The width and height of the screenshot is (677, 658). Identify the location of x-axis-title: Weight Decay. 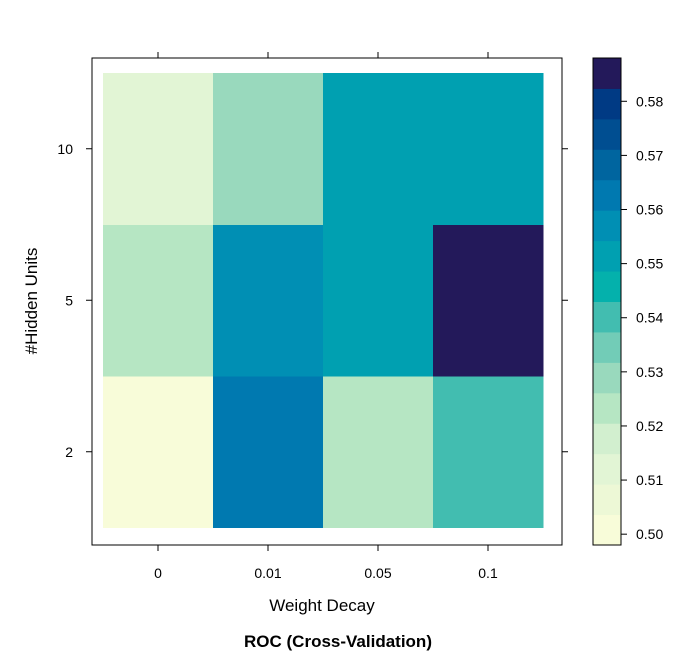
(322, 605).